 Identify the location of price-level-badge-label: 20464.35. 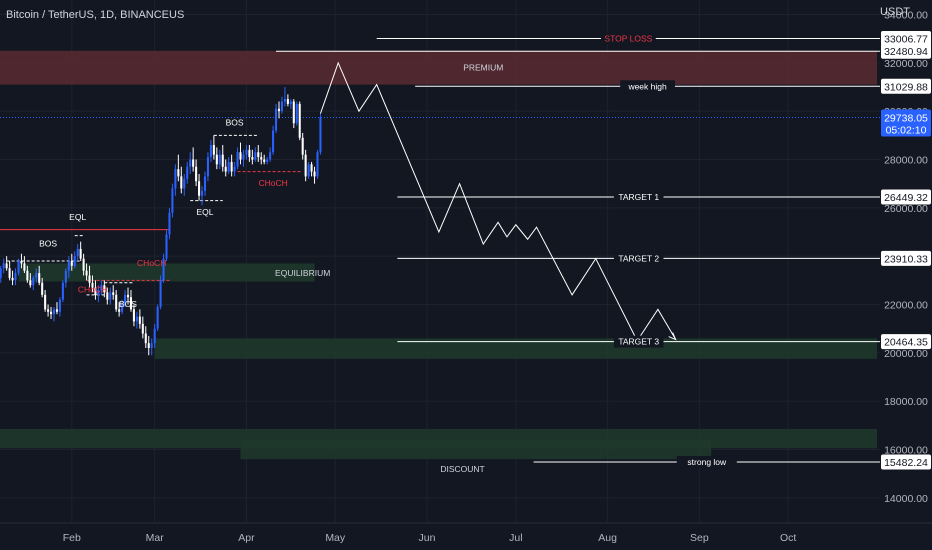
(906, 343).